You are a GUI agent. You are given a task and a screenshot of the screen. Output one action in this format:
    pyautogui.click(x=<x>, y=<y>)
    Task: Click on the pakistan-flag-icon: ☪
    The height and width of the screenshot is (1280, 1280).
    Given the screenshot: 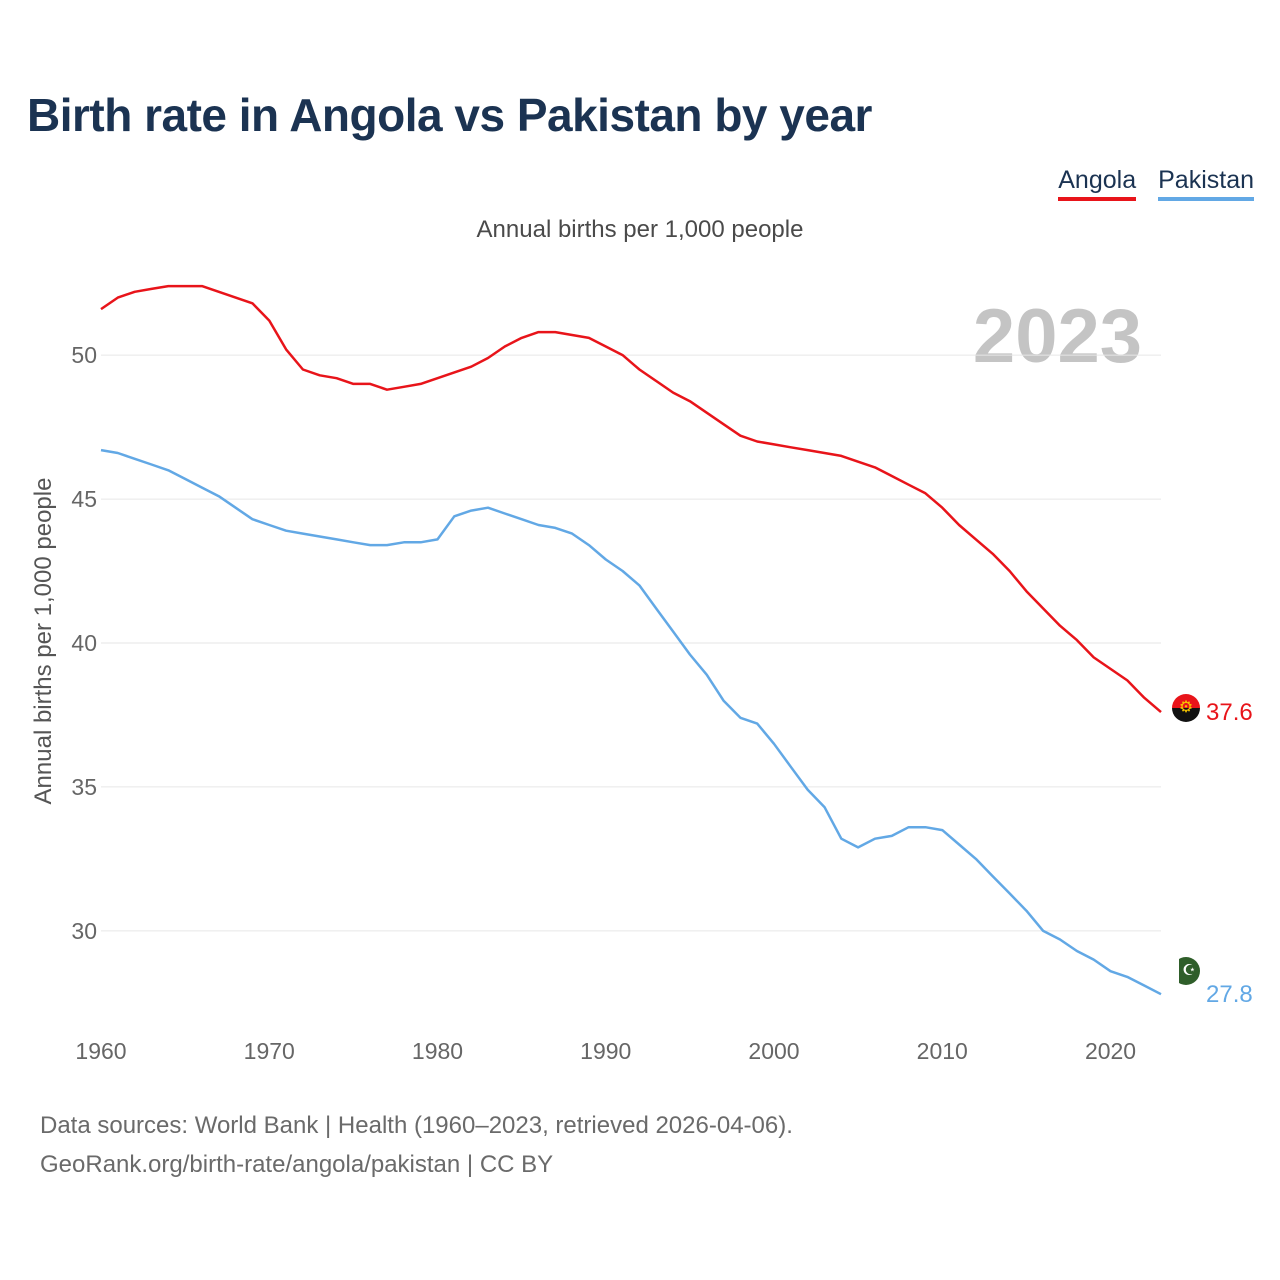 What is the action you would take?
    pyautogui.click(x=1186, y=971)
    